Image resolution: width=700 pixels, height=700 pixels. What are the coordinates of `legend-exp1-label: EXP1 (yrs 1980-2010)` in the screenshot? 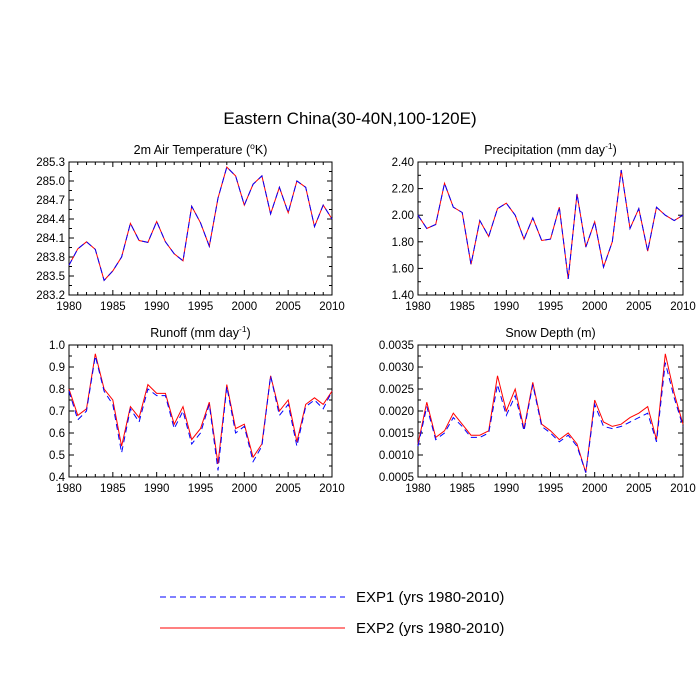 It's located at (430, 597).